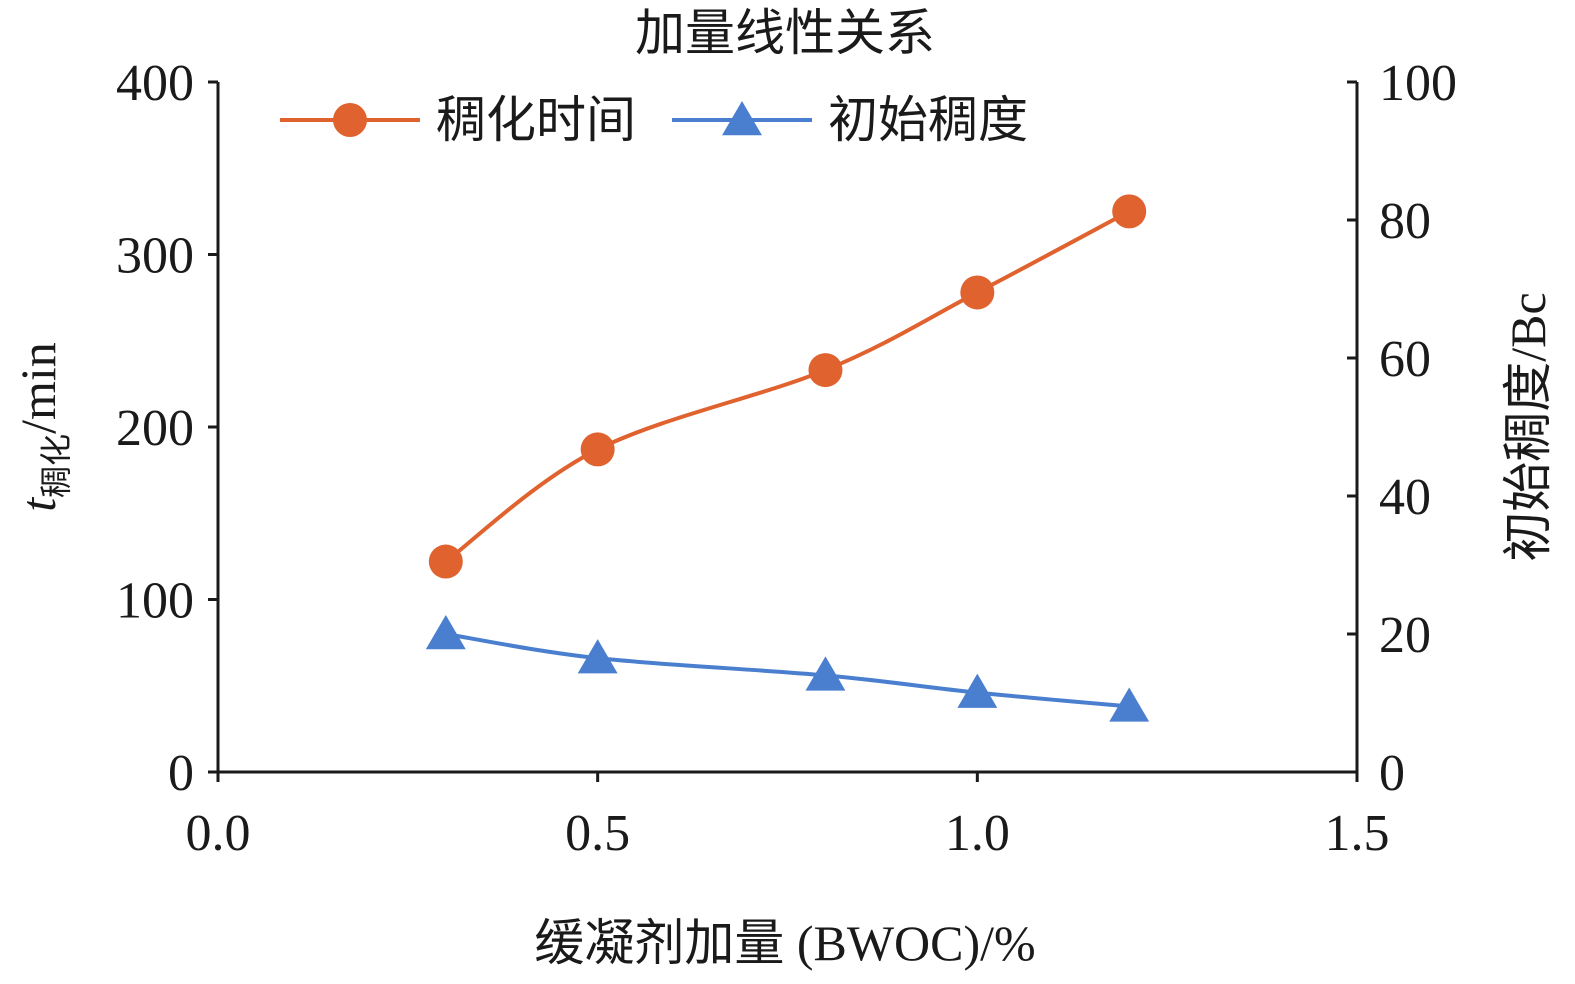  What do you see at coordinates (977, 833) in the screenshot?
I see `x-tick-label-2: 1.0` at bounding box center [977, 833].